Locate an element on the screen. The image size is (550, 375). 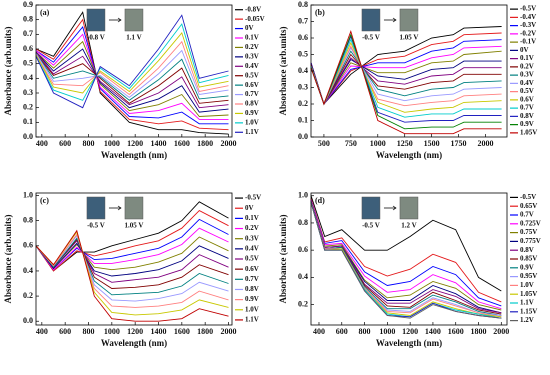
panel-label: (c) is located at coordinates (44, 200).